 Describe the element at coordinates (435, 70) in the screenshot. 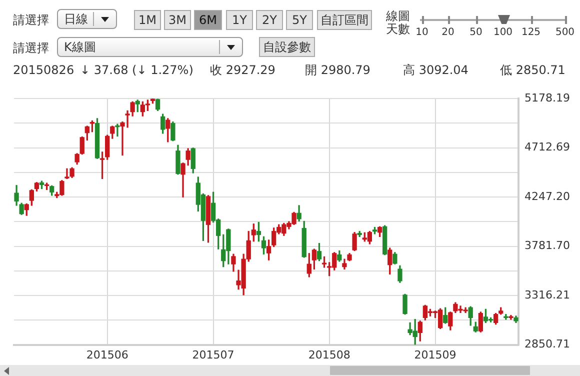

I see `text: 高 3092.04` at that location.